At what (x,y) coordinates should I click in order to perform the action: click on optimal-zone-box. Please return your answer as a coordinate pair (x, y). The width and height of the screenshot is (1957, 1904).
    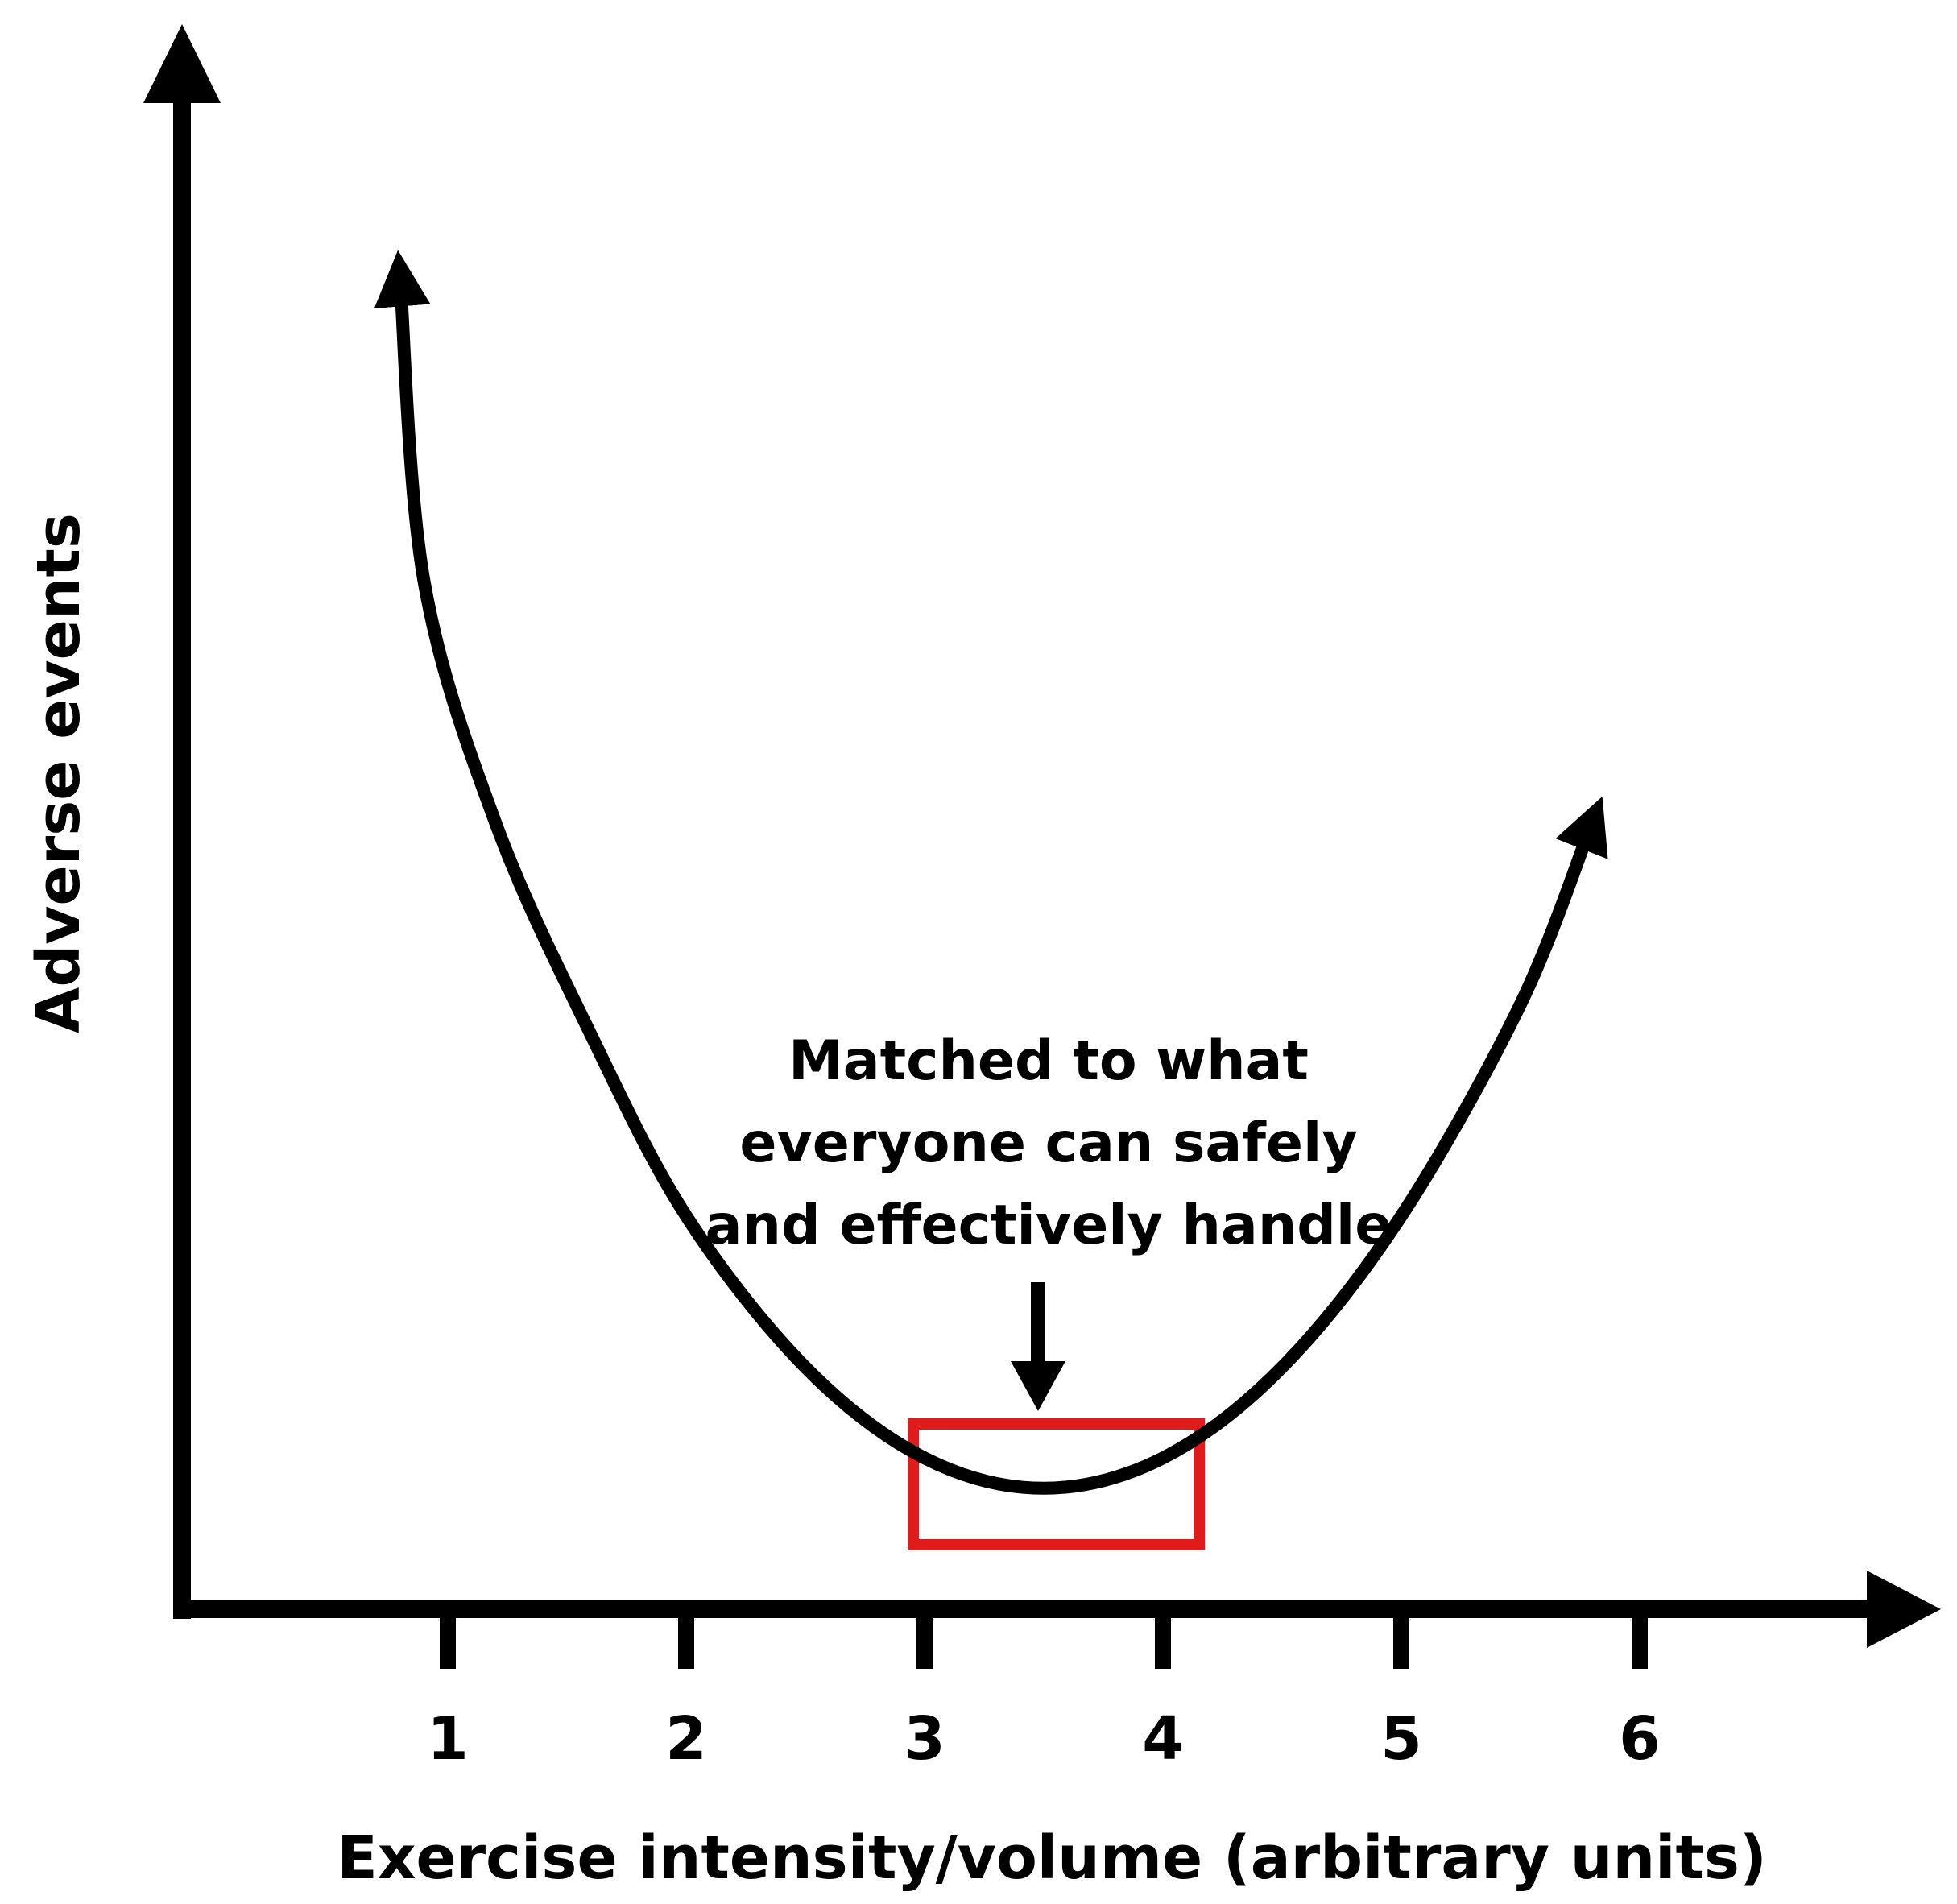
    Looking at the image, I should click on (1057, 1484).